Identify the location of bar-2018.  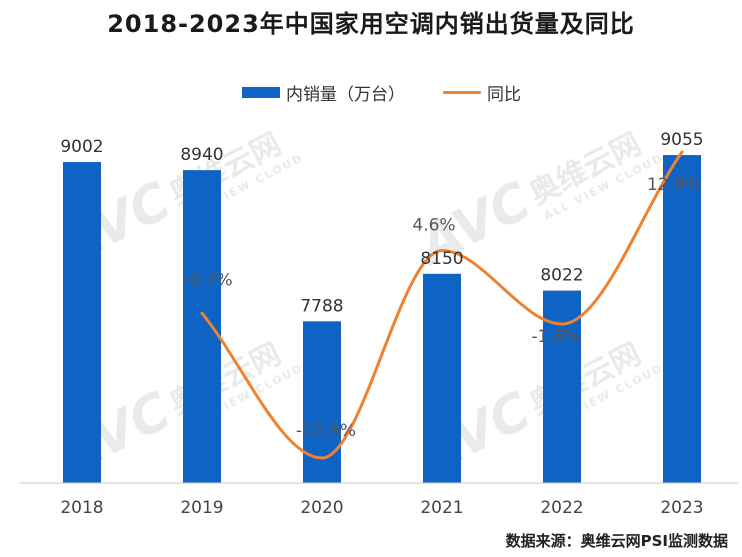
(82, 322).